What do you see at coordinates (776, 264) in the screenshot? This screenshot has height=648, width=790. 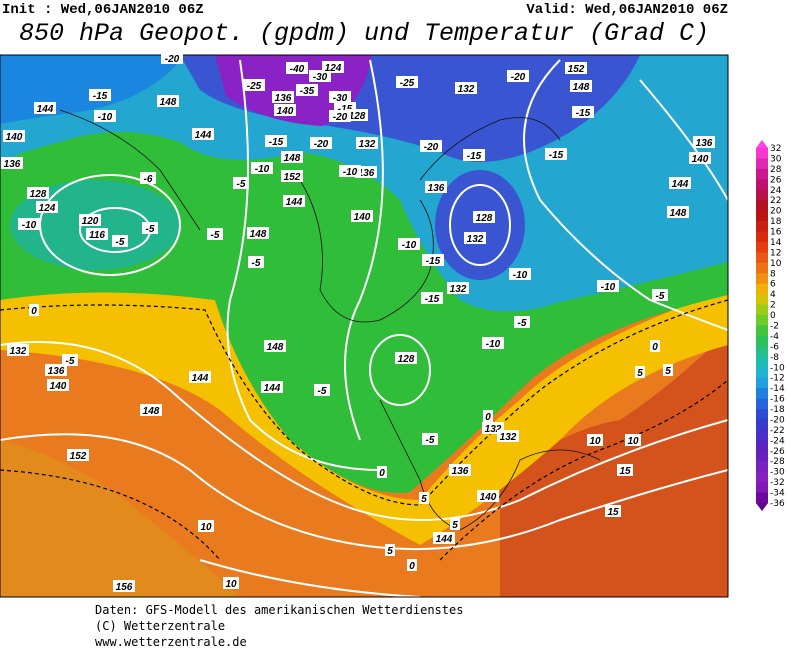 I see `legend-label: 10` at bounding box center [776, 264].